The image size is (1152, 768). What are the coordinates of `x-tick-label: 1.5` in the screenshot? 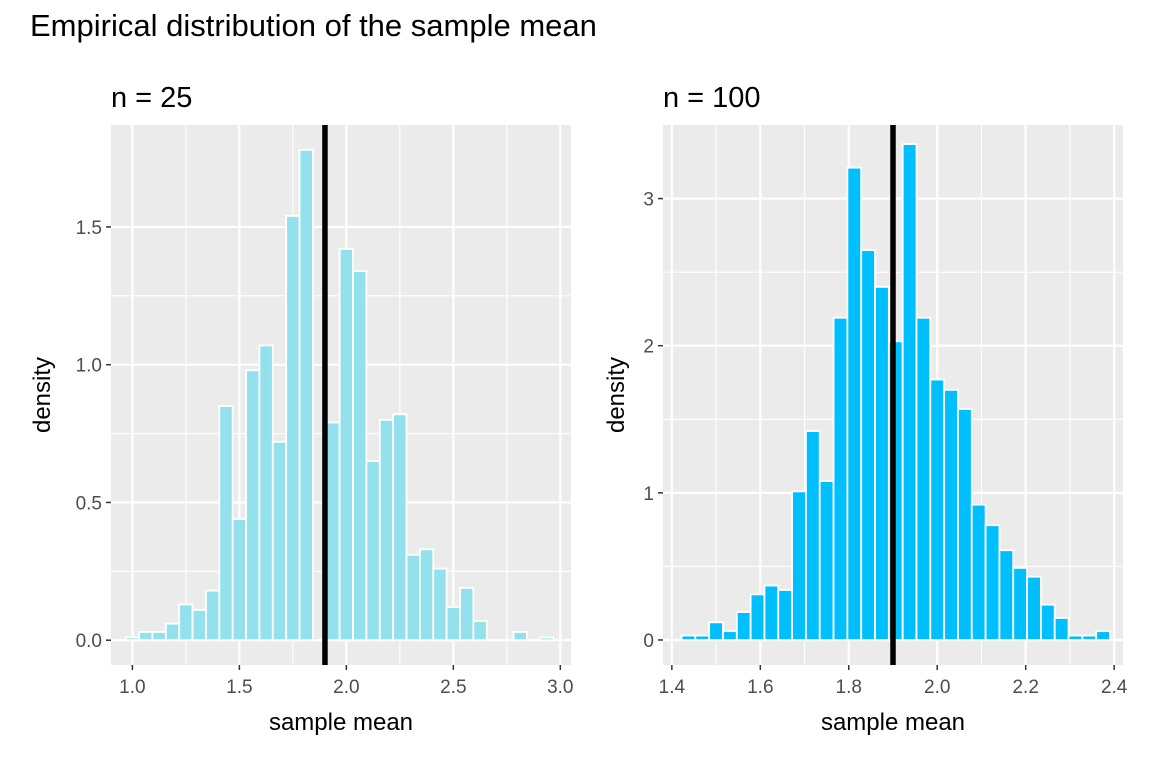 It's located at (239, 687).